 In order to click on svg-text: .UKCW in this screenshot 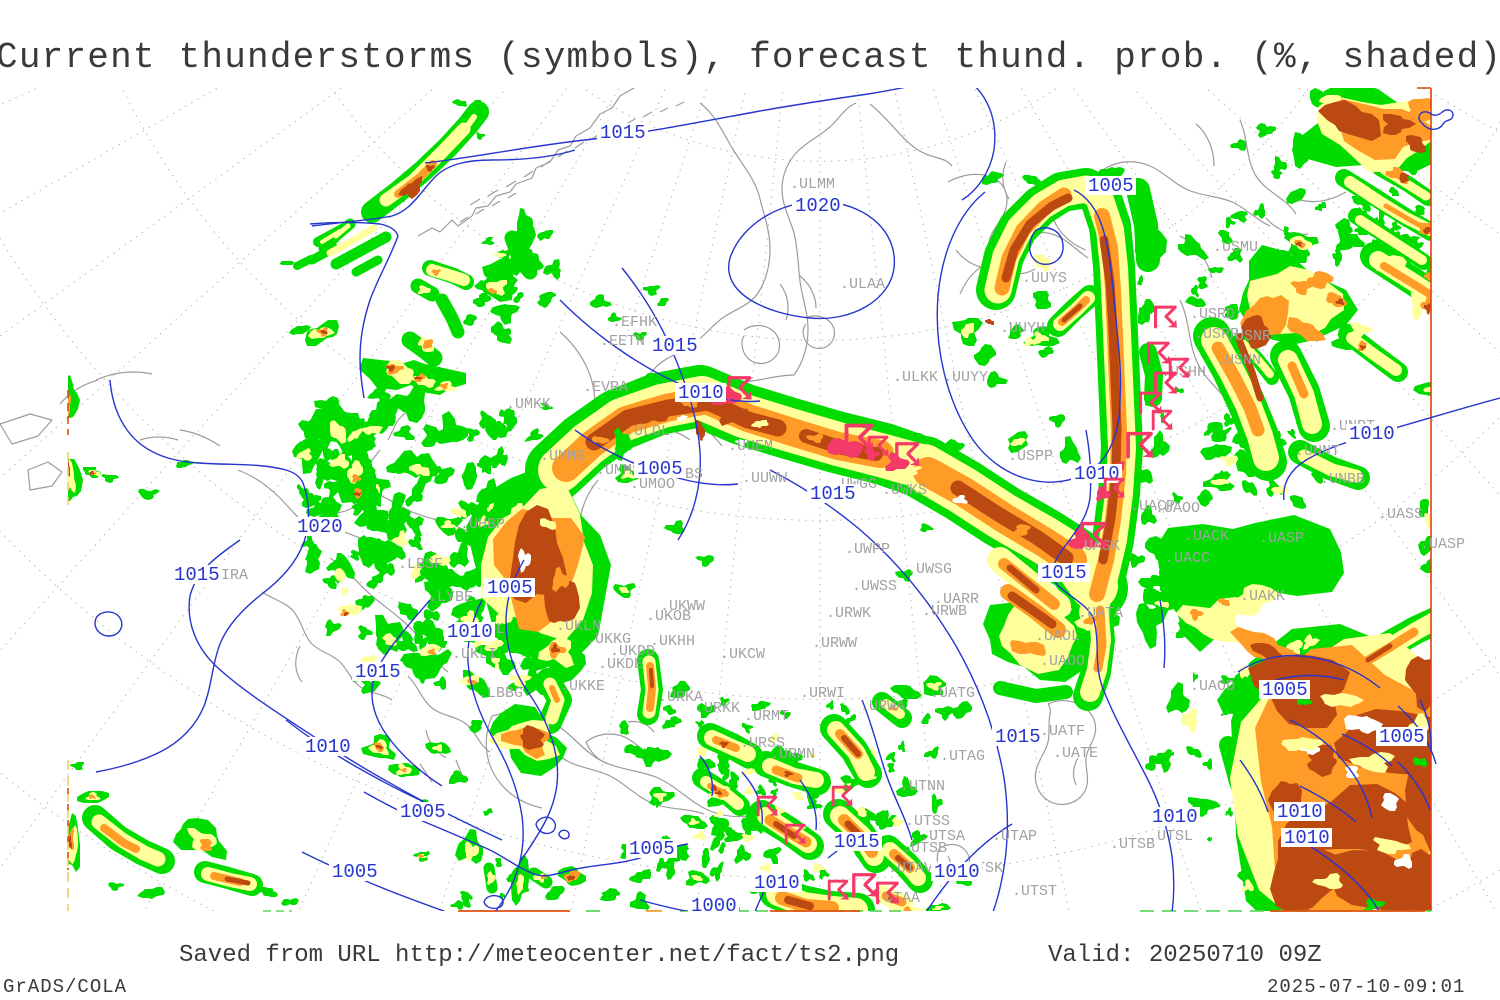, I will do `click(742, 654)`.